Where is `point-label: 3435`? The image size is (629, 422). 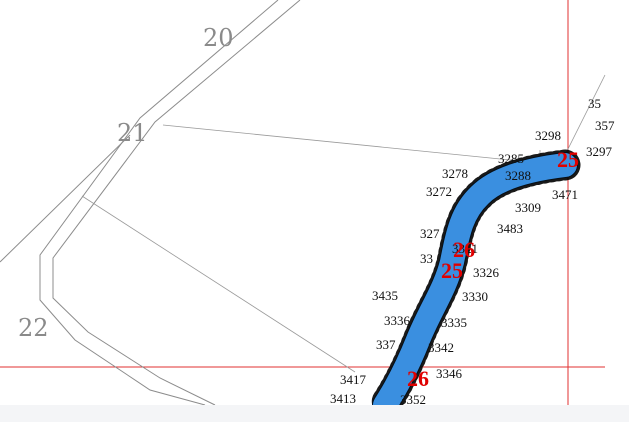
point-label: 3435 is located at coordinates (385, 295).